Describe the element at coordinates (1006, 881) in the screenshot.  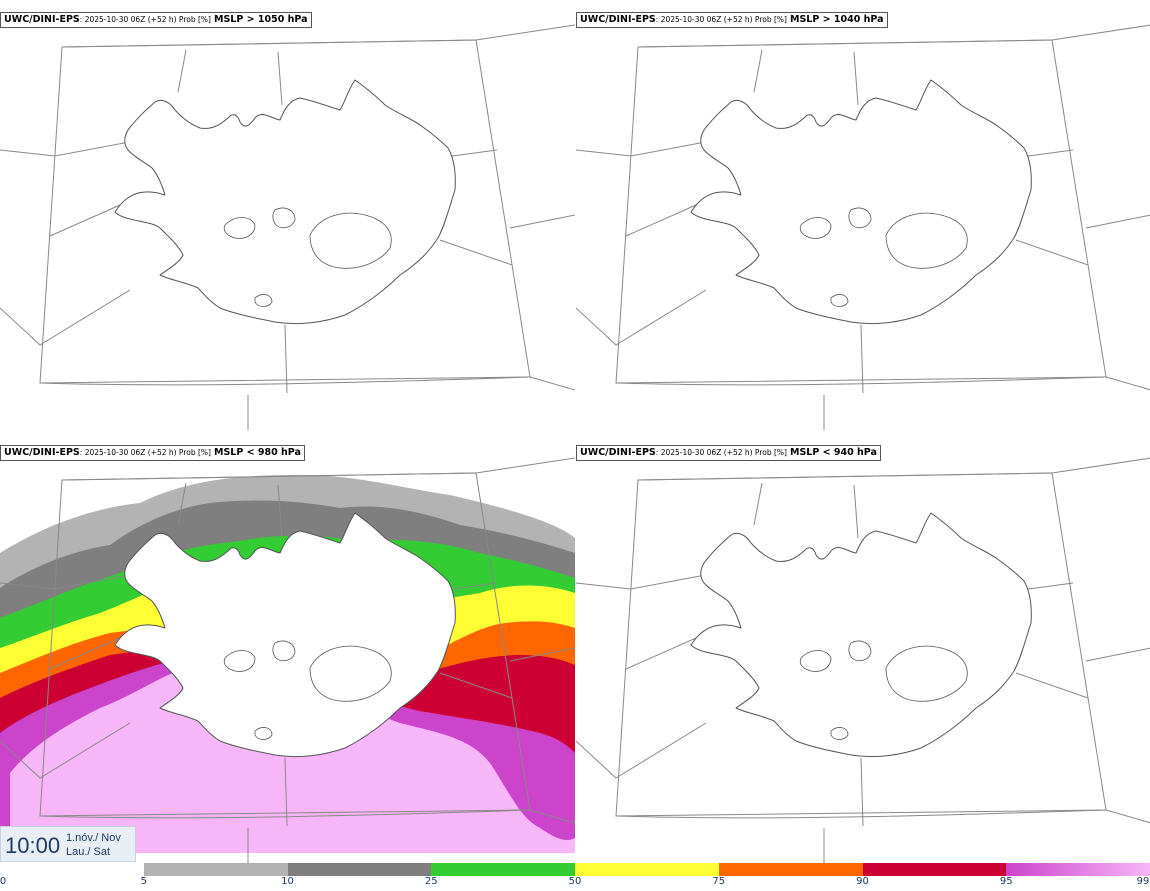
I see `colorbar-tick-label: 95` at that location.